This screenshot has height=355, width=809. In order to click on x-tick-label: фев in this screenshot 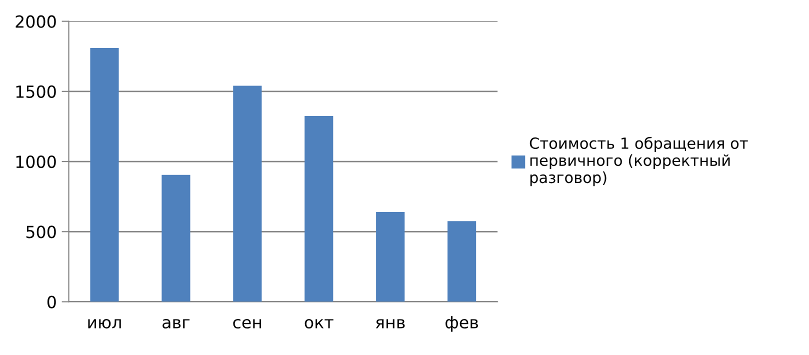, I will do `click(462, 324)`.